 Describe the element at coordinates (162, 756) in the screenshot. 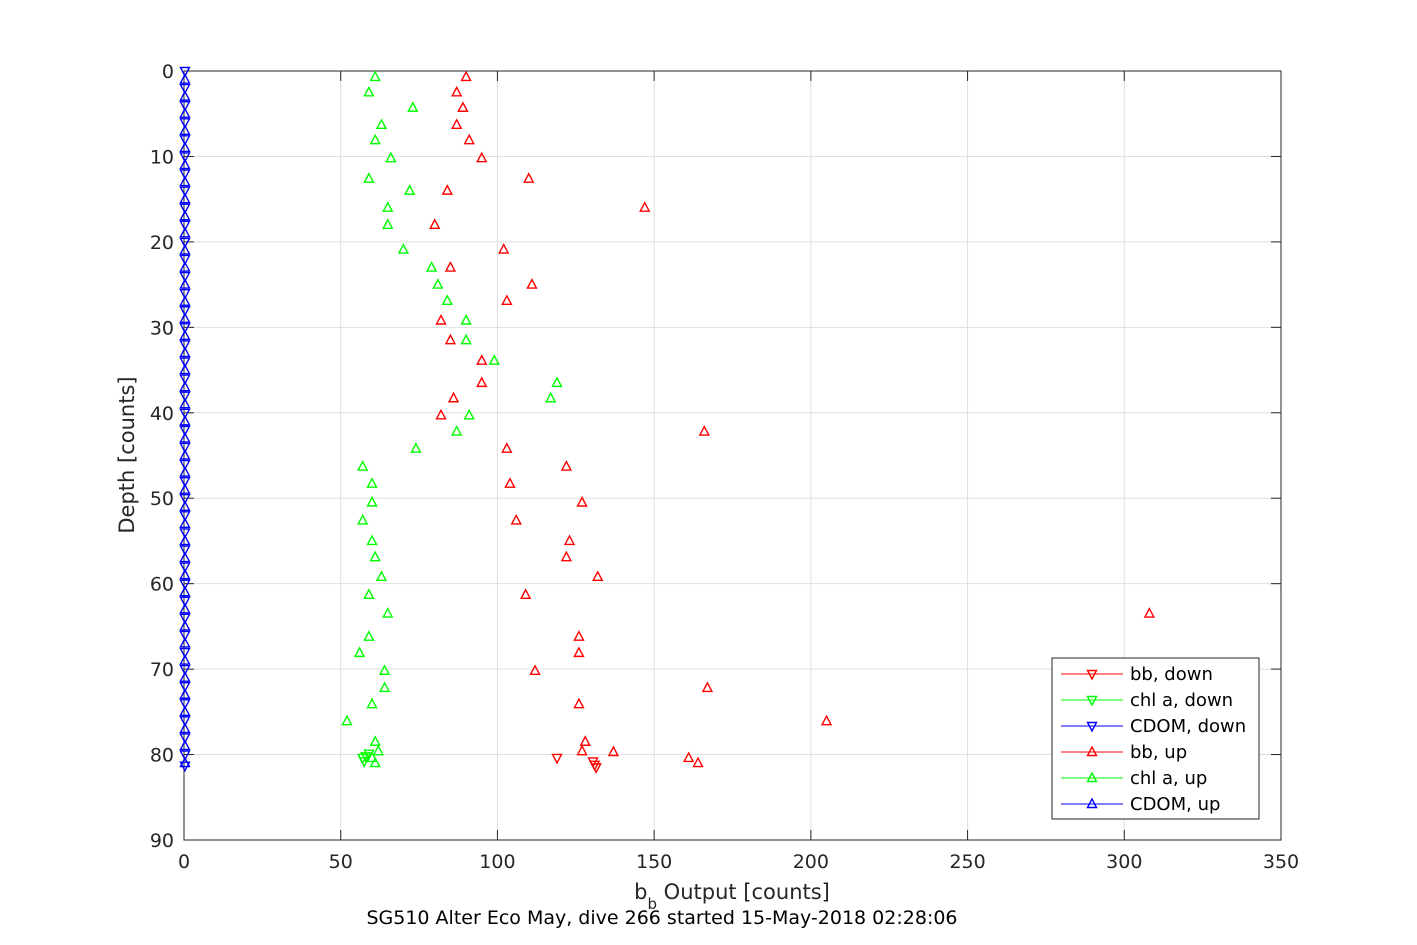

I see `y-tick-label: 80` at that location.